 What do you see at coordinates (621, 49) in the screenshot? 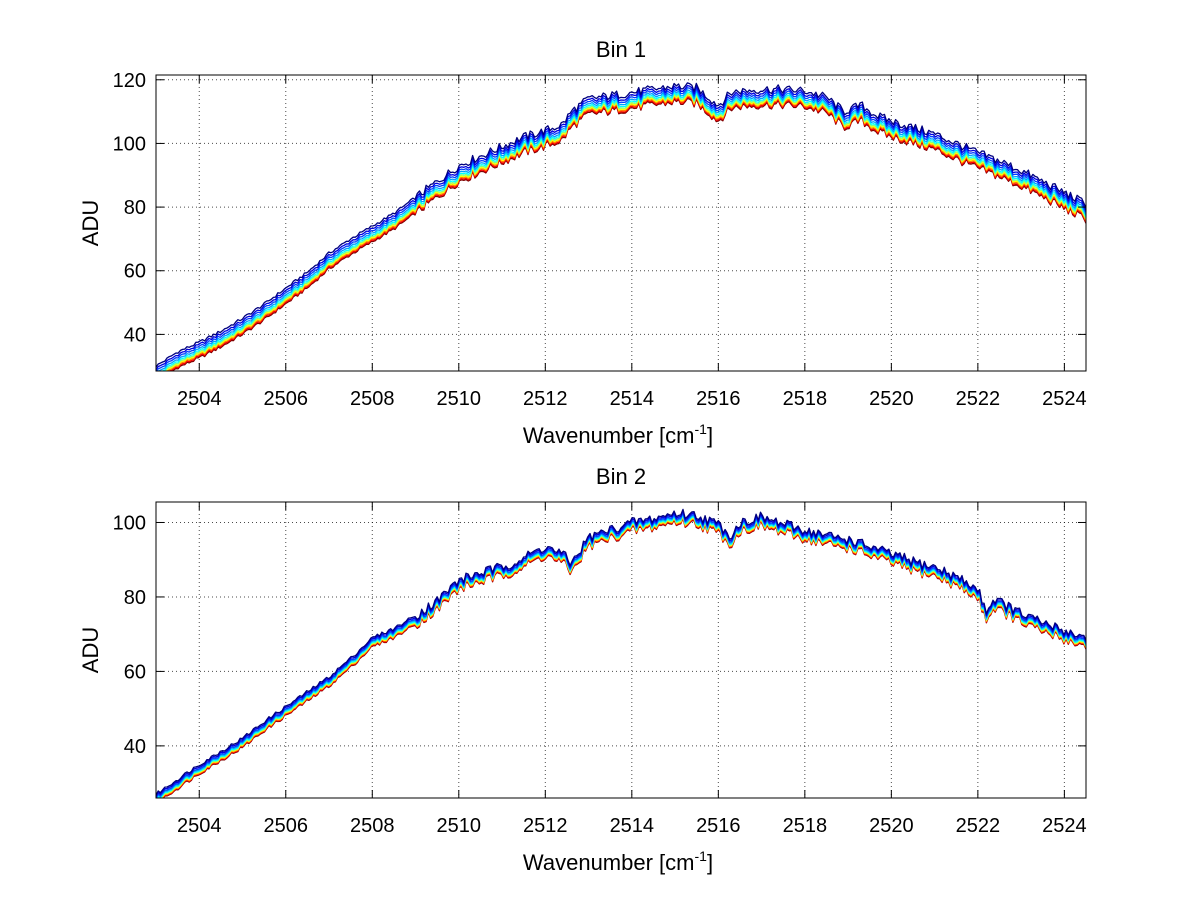
I see `chart-title: Bin 1` at bounding box center [621, 49].